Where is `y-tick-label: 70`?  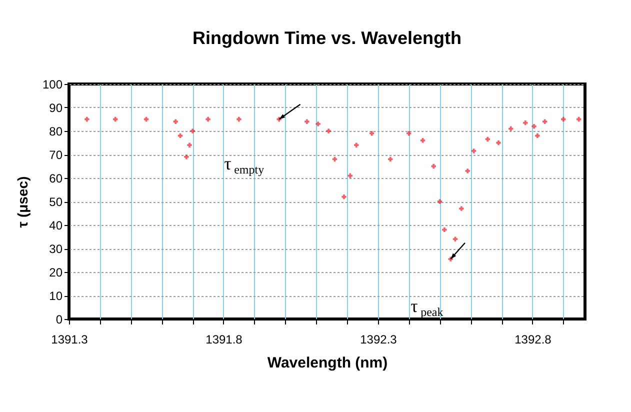 y-tick-label: 70 is located at coordinates (56, 155).